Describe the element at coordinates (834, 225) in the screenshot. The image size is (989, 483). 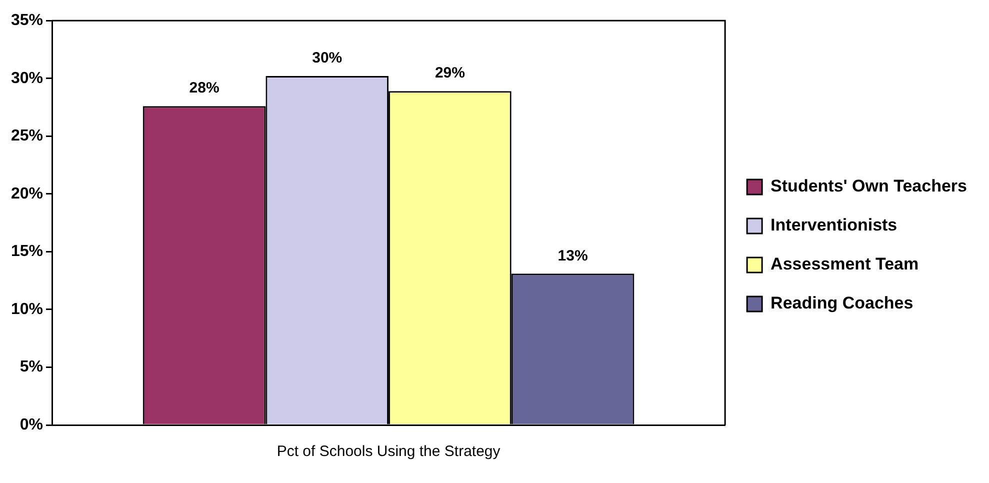
I see `legend-label: Interventionists` at that location.